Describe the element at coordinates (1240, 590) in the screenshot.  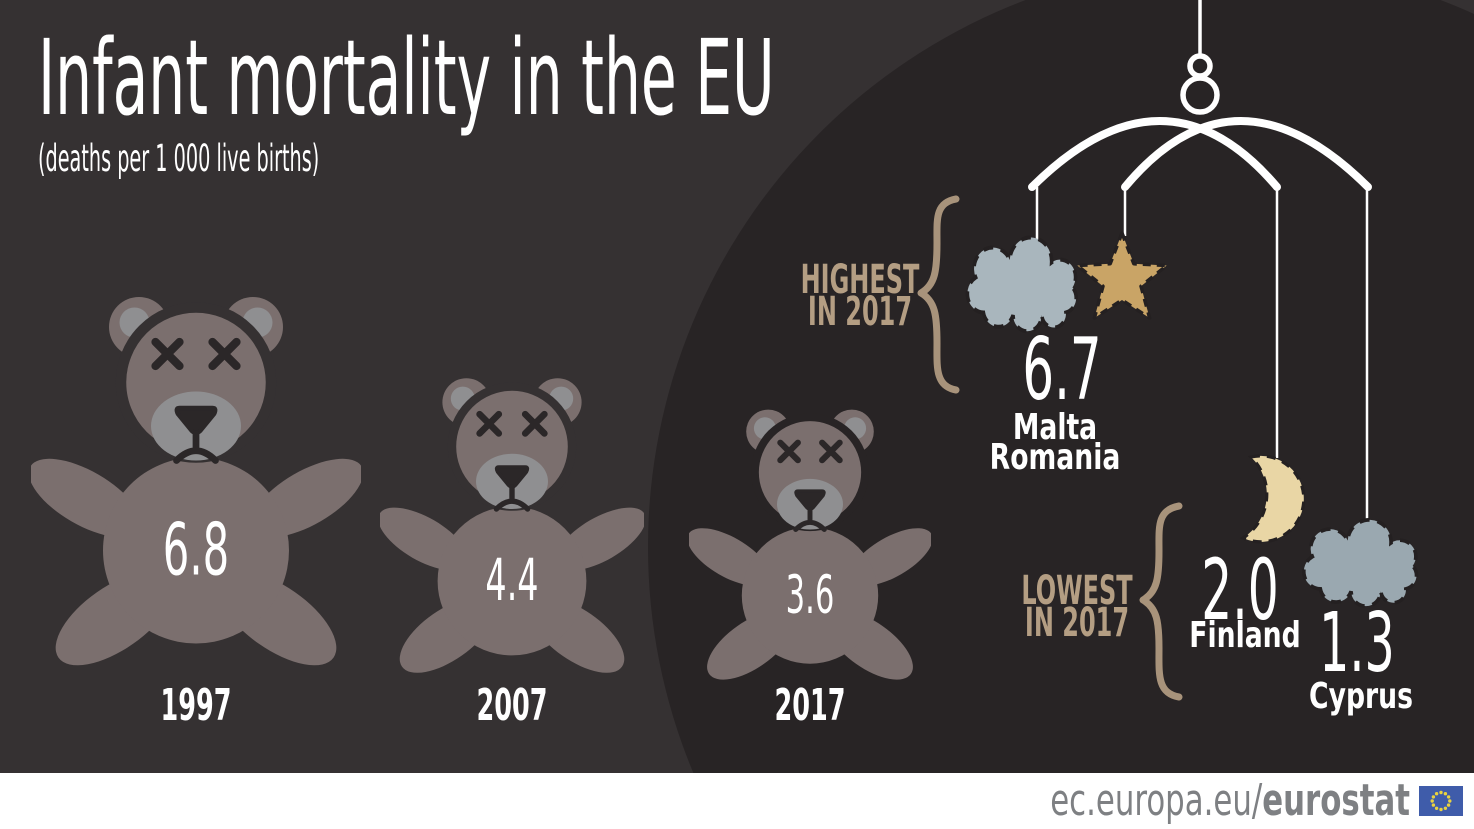
I see `lowest-value-finland: 2.0` at that location.